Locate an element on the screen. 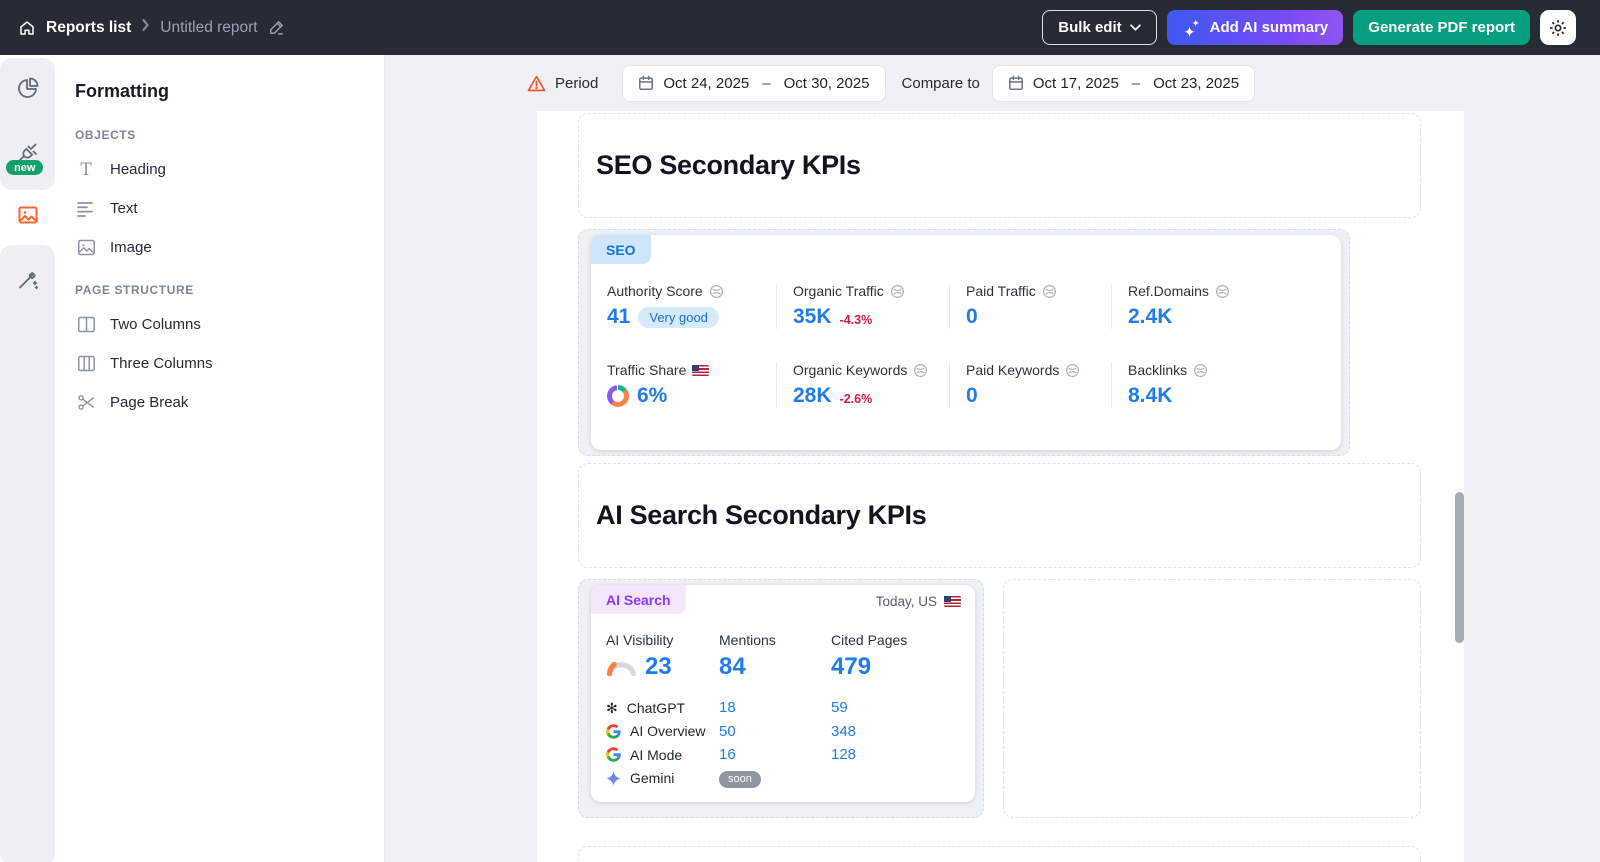  panel-item-label: Page Break is located at coordinates (149, 402).